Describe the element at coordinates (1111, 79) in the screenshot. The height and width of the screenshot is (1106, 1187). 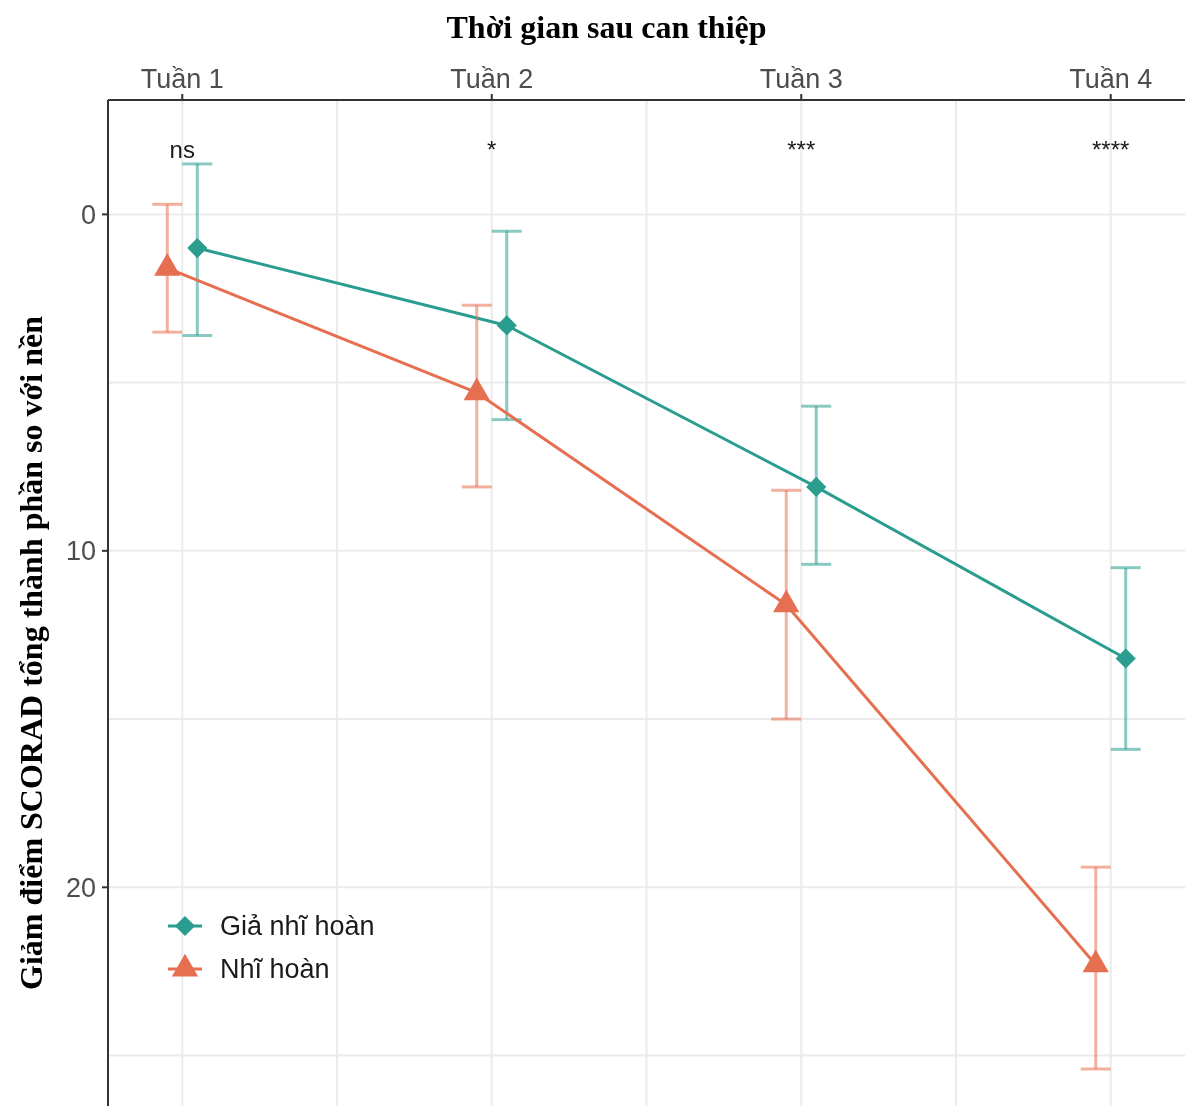
I see `x-tick-label: Tuần 4` at that location.